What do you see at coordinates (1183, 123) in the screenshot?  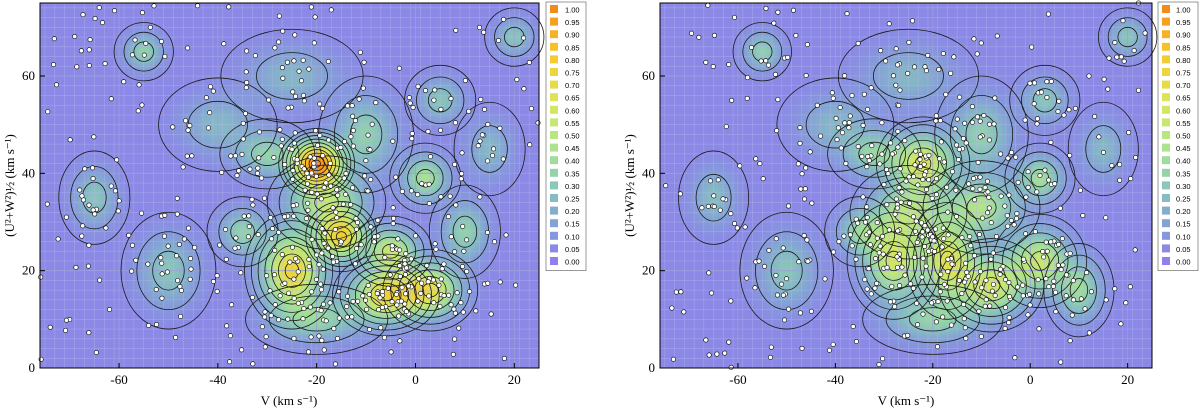 I see `colorbar-label: 0.55` at bounding box center [1183, 123].